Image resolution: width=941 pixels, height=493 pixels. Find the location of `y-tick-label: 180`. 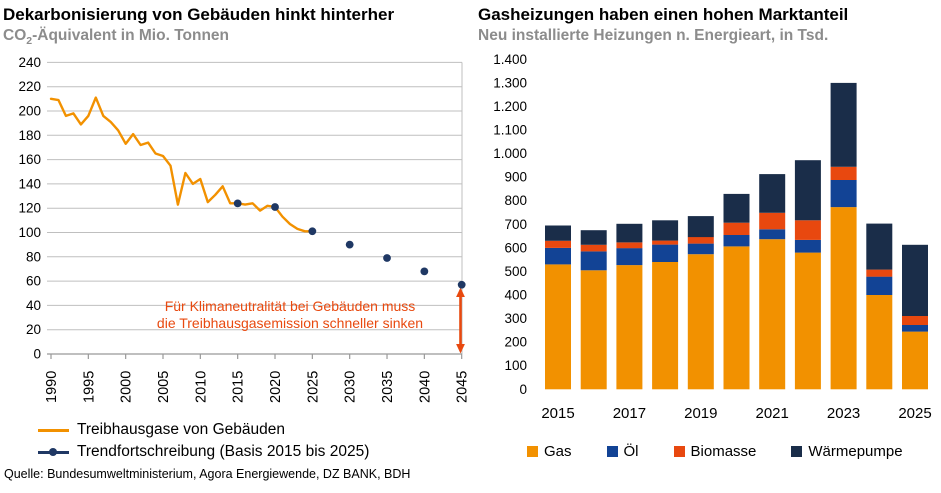

y-tick-label: 180 is located at coordinates (29, 135).